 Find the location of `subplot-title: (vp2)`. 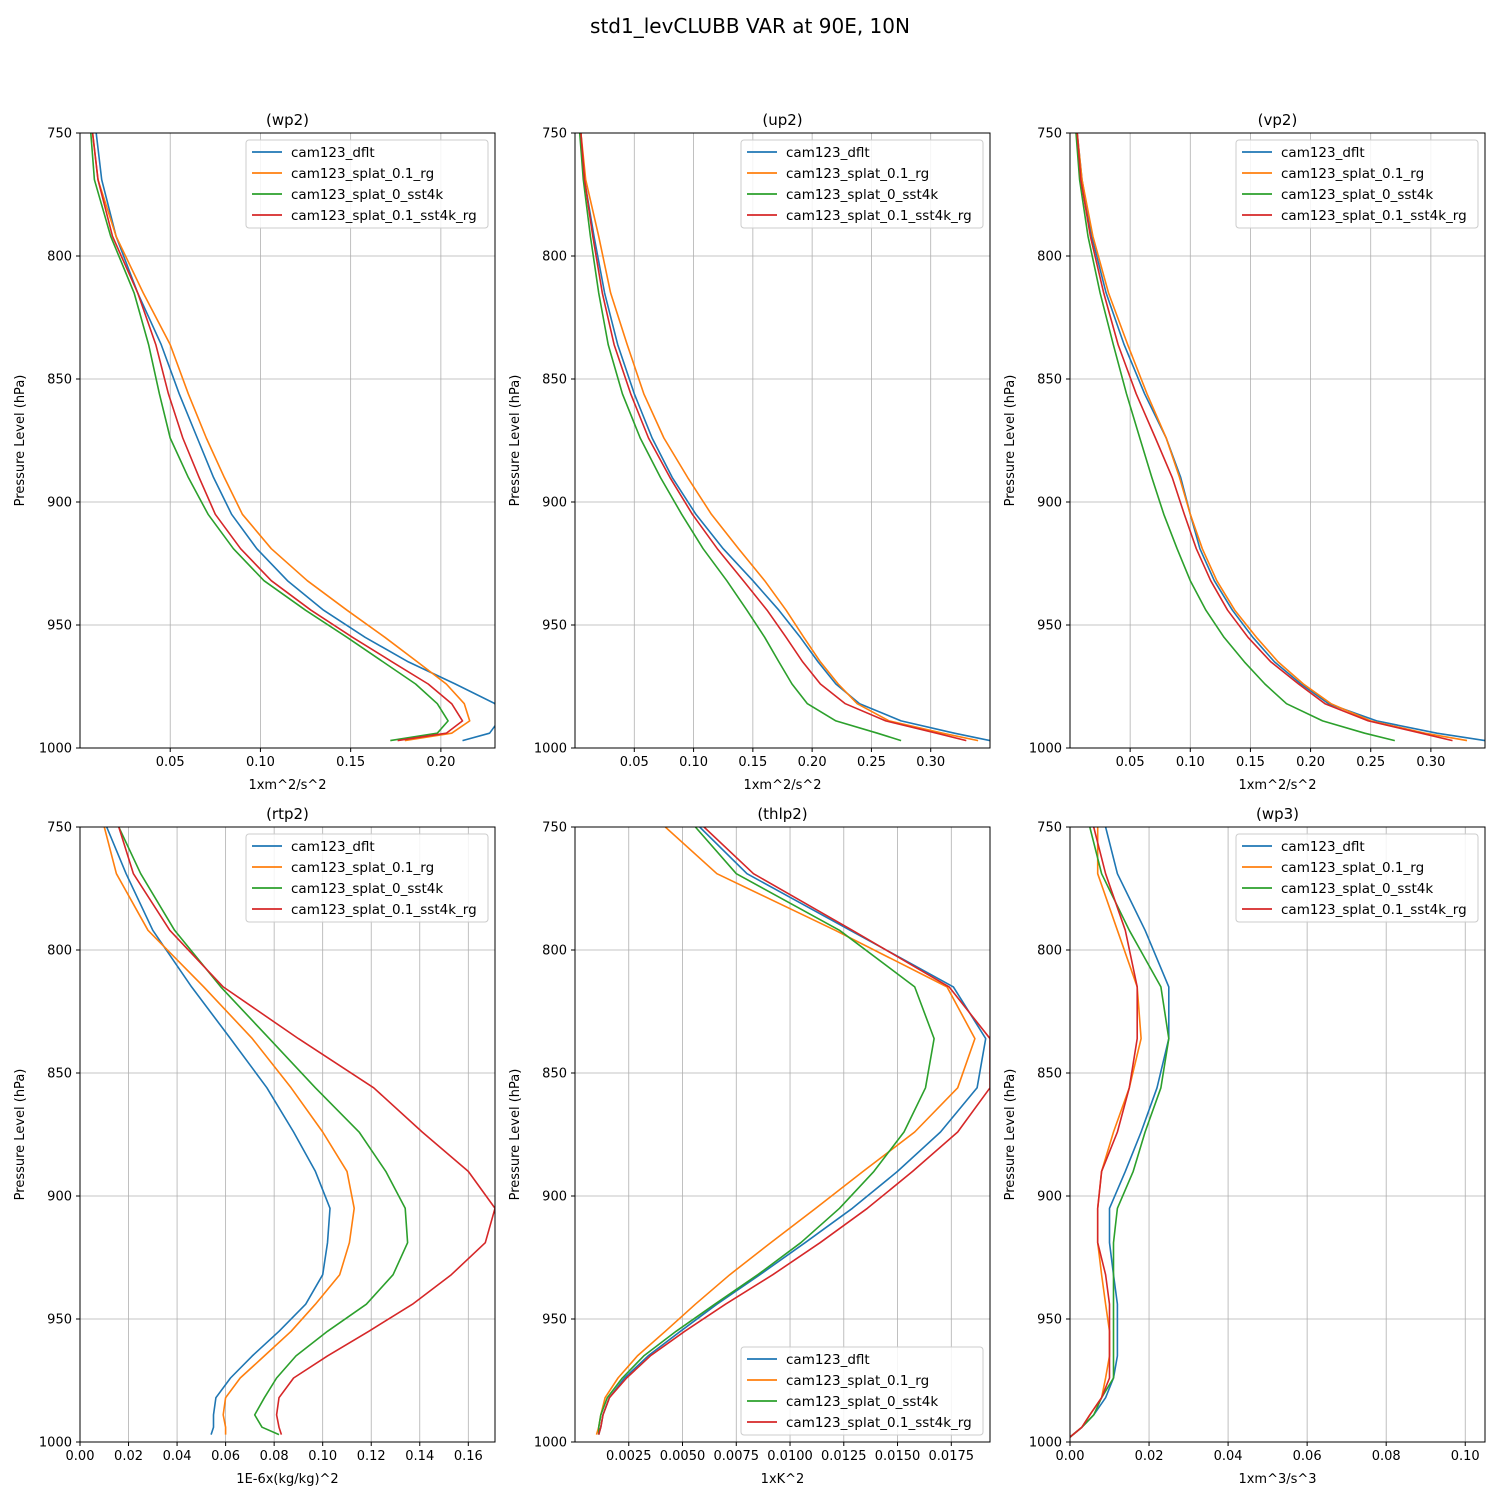

subplot-title: (vp2) is located at coordinates (1278, 120).